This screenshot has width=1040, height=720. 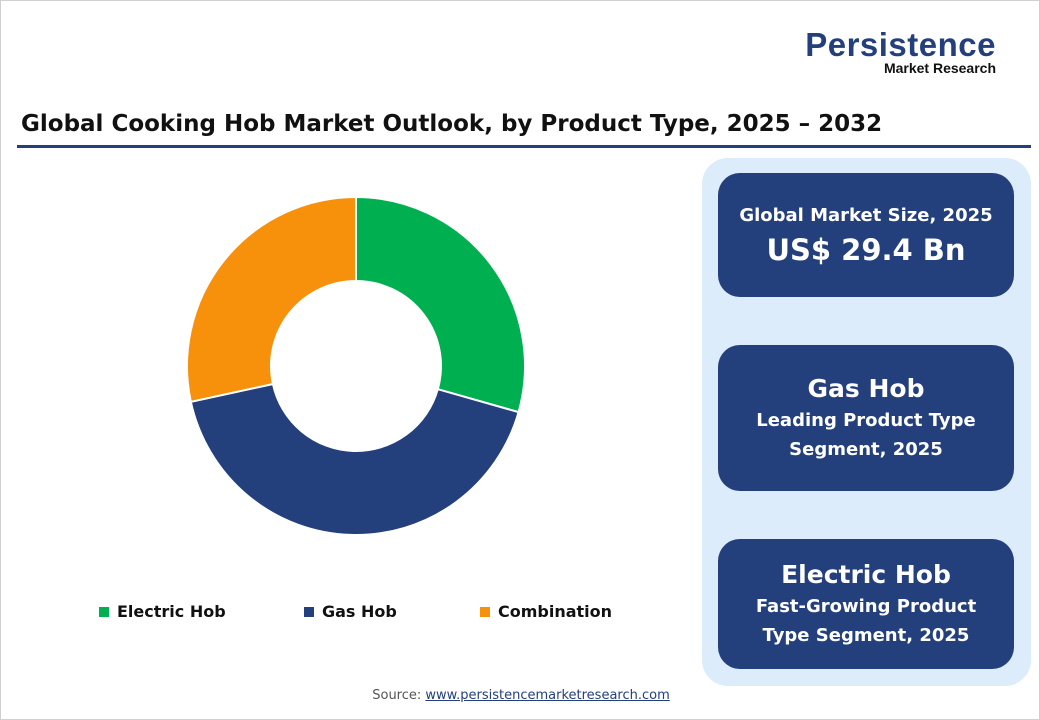 I want to click on source-label: Source:, so click(x=397, y=695).